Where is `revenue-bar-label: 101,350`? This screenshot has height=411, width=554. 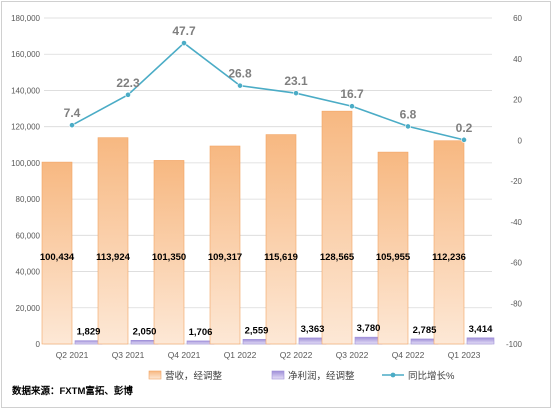 revenue-bar-label: 101,350 is located at coordinates (169, 257).